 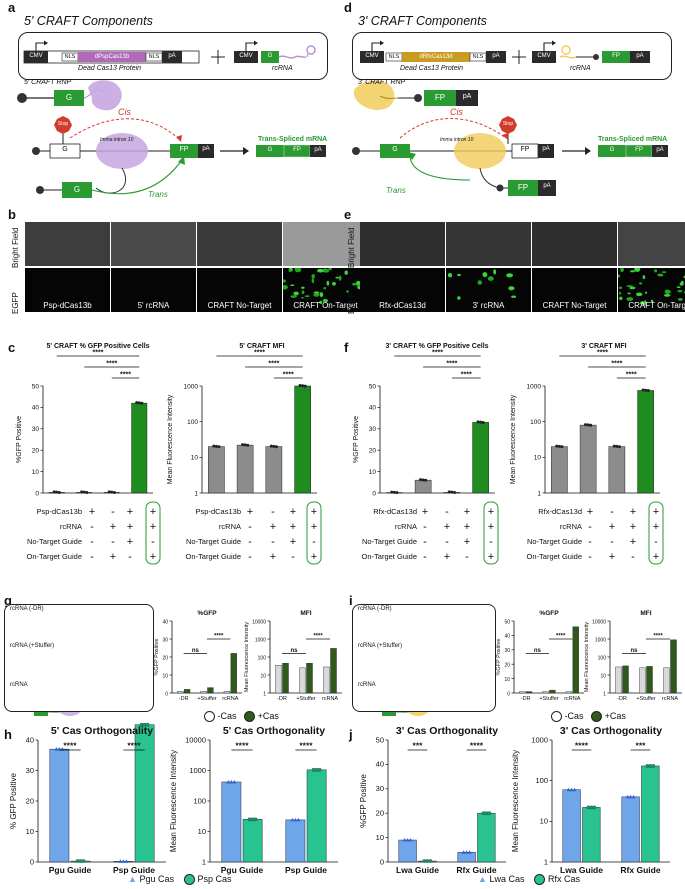 What do you see at coordinates (204, 861) in the screenshot?
I see `h-right-tick-label: 1` at bounding box center [204, 861].